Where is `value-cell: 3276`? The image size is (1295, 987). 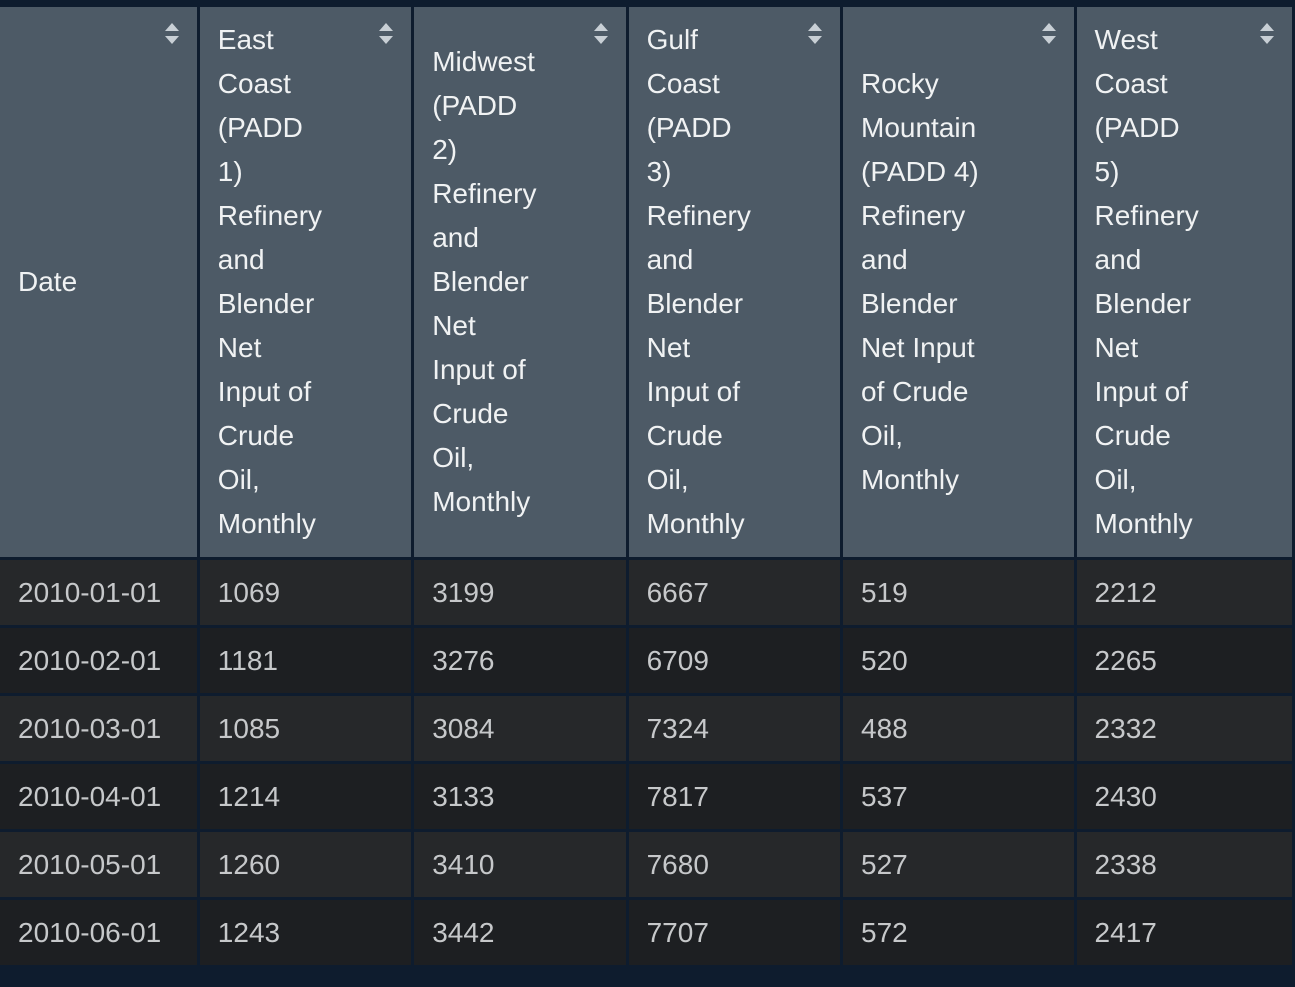
value-cell: 3276 is located at coordinates (520, 660).